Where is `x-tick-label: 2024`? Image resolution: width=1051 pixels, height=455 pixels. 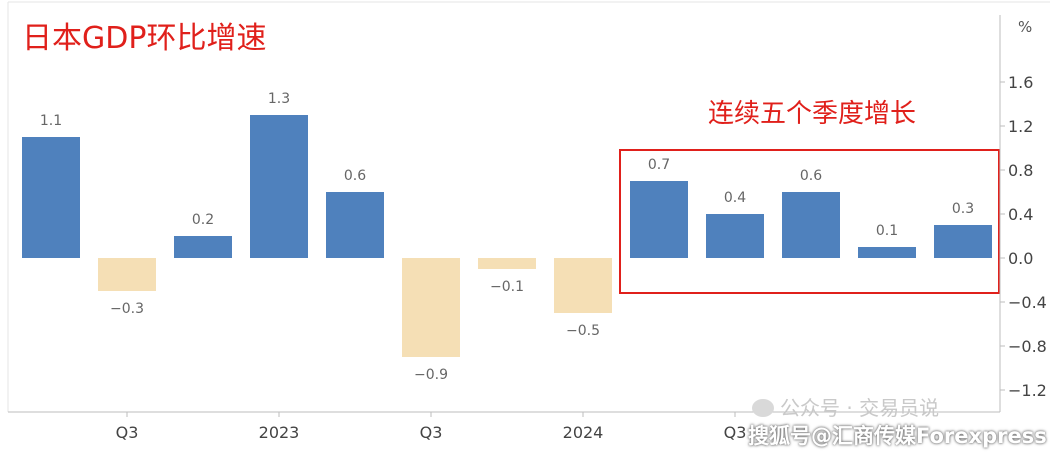 x-tick-label: 2024 is located at coordinates (583, 432).